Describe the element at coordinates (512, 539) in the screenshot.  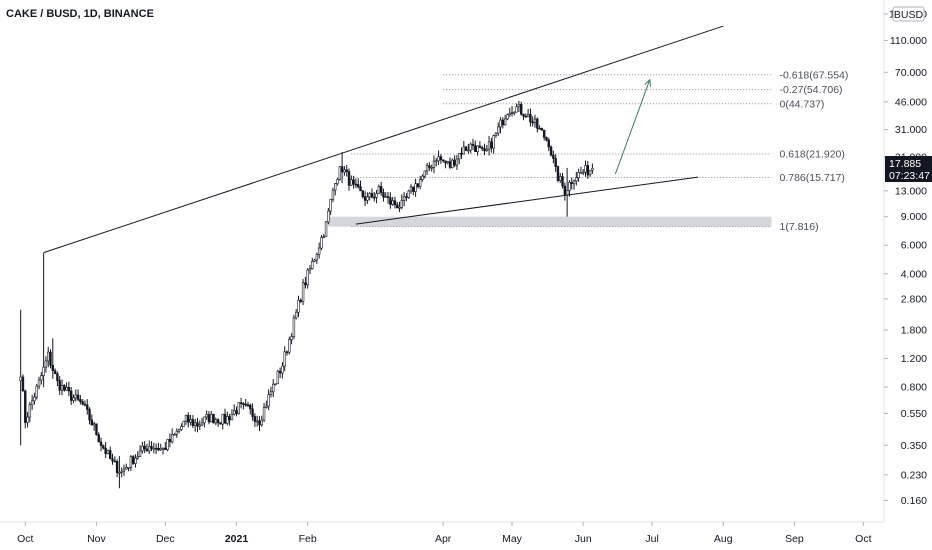
I see `x-tick-label: May` at that location.